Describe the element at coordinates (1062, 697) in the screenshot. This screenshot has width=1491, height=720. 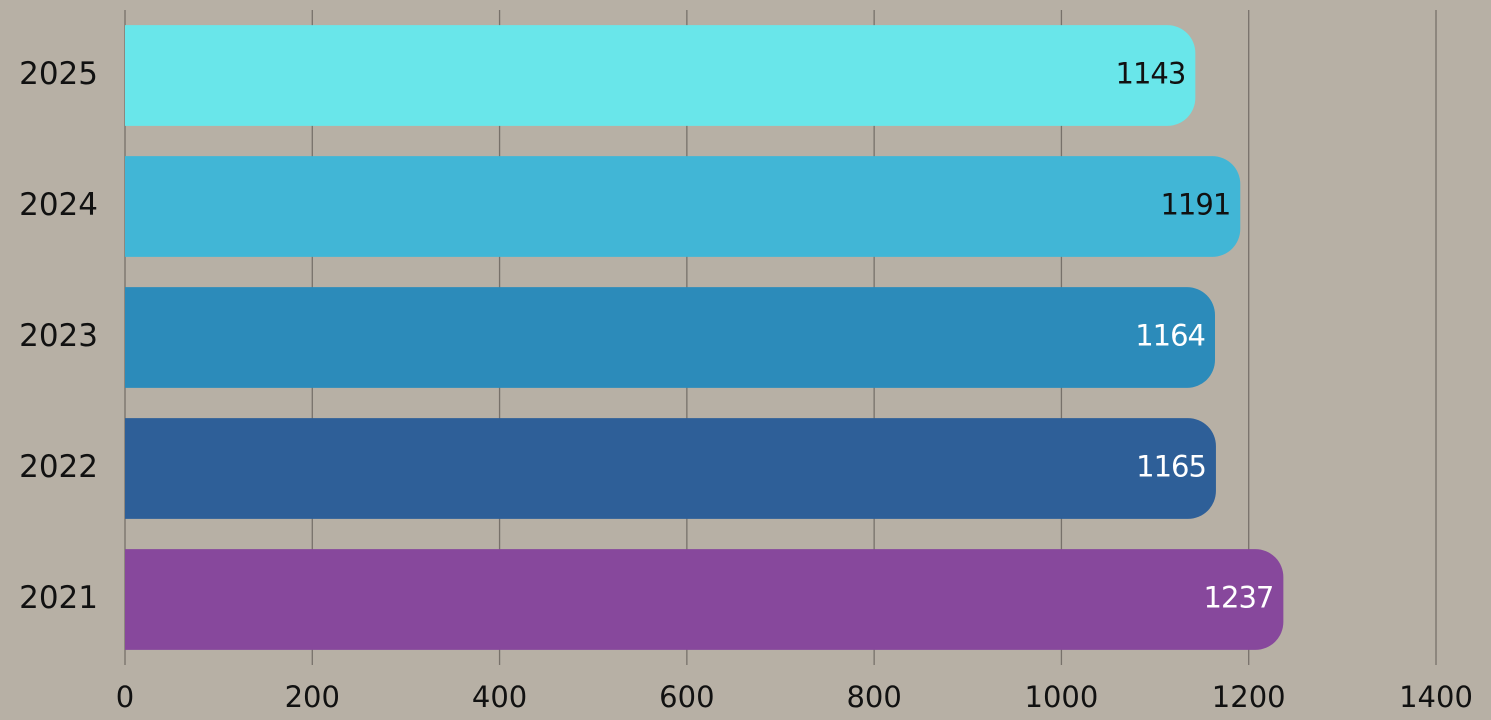
I see `x-tick-label-1000: 1000` at that location.